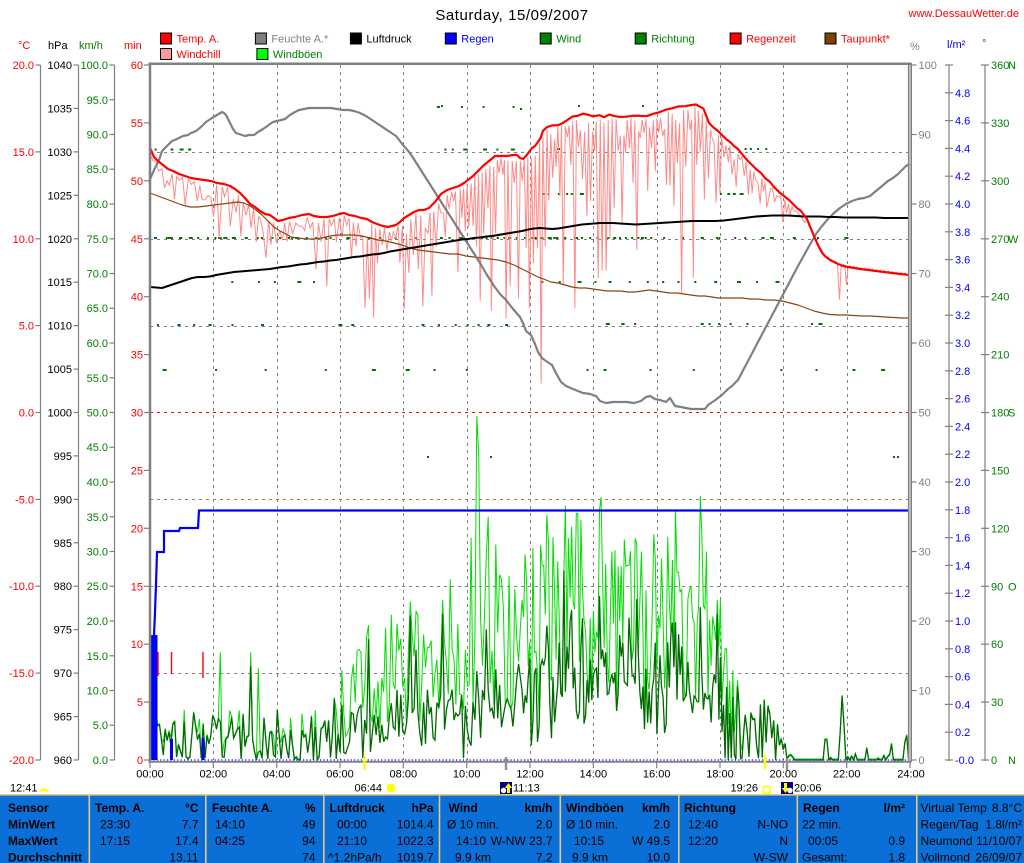  Describe the element at coordinates (199, 55) in the screenshot. I see `svg-text: Windchill` at that location.